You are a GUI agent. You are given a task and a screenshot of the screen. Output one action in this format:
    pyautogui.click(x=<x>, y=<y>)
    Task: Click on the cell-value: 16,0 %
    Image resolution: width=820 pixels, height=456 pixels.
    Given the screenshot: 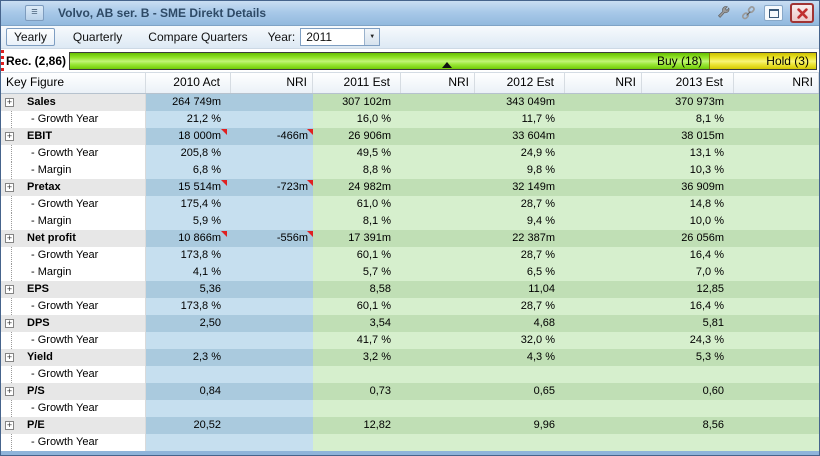 What is the action you would take?
    pyautogui.click(x=373, y=119)
    